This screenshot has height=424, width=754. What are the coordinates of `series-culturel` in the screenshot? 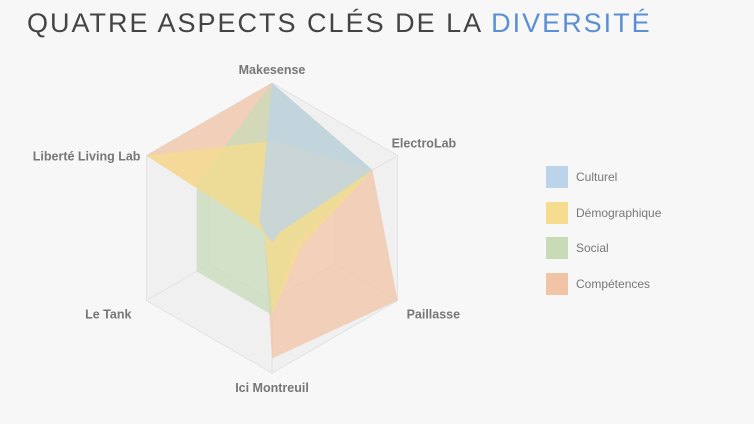 It's located at (316, 163).